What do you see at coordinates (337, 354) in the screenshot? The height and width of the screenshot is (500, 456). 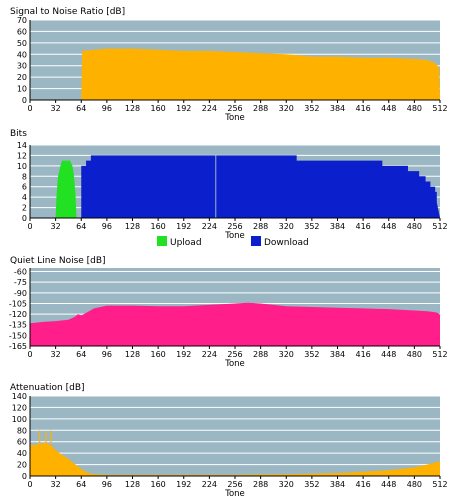 I see `x-tick-label: 384` at bounding box center [337, 354].